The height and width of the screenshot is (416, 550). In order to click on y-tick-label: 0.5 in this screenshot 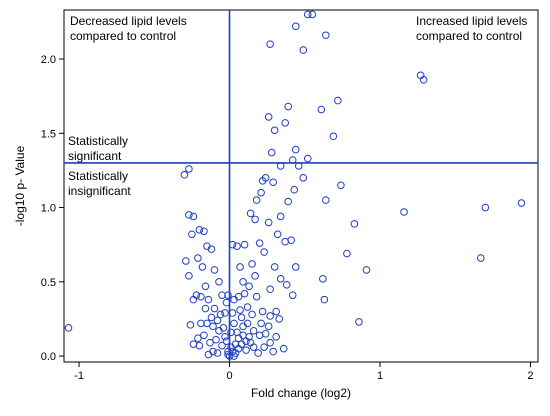, I will do `click(48, 283)`.